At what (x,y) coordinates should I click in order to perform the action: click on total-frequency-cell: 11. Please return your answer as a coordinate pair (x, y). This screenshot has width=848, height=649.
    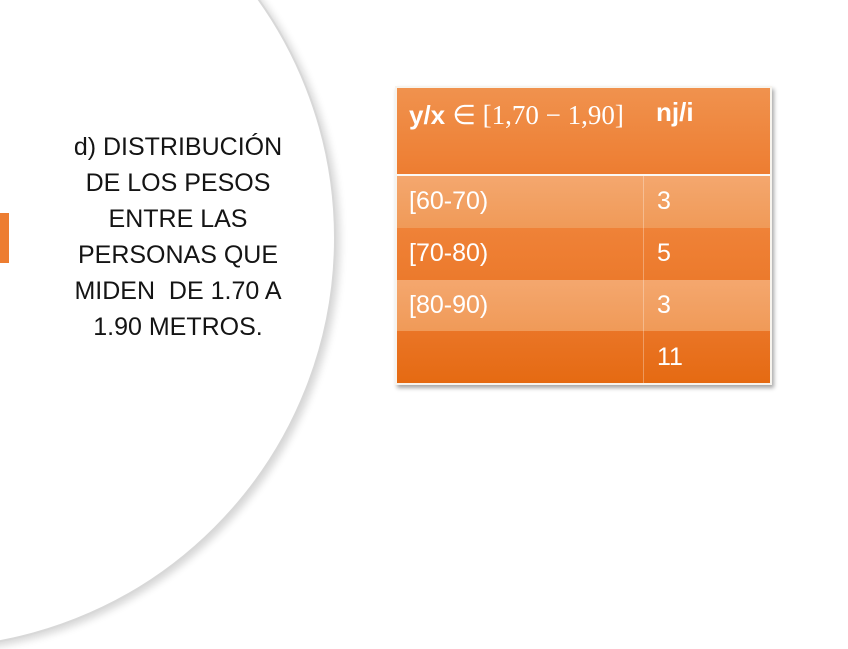
    Looking at the image, I should click on (706, 357).